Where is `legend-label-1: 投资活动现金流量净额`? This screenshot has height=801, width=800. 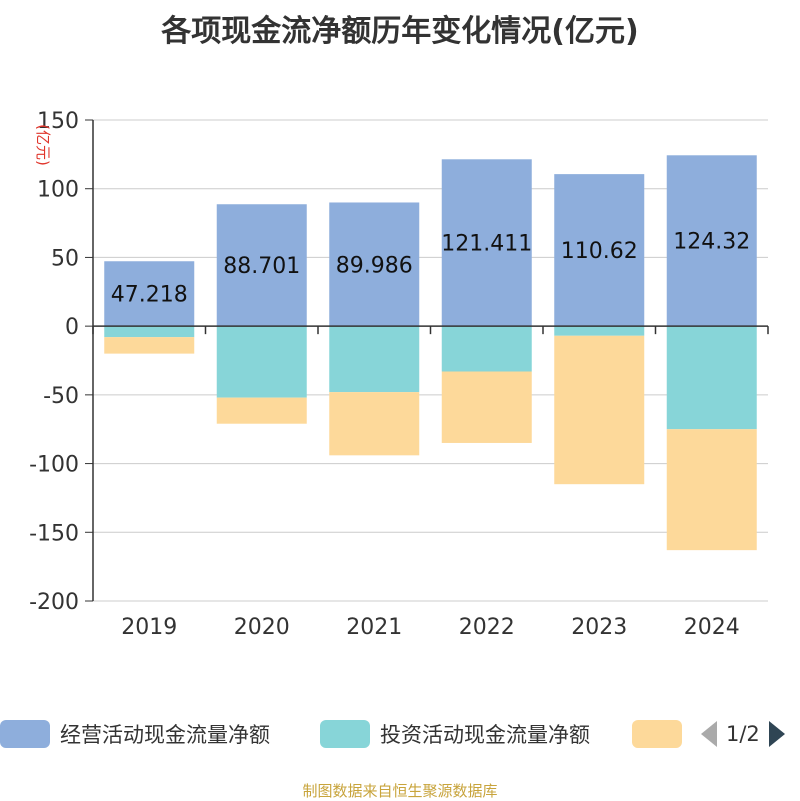 legend-label-1: 投资活动现金流量净额 is located at coordinates (485, 735).